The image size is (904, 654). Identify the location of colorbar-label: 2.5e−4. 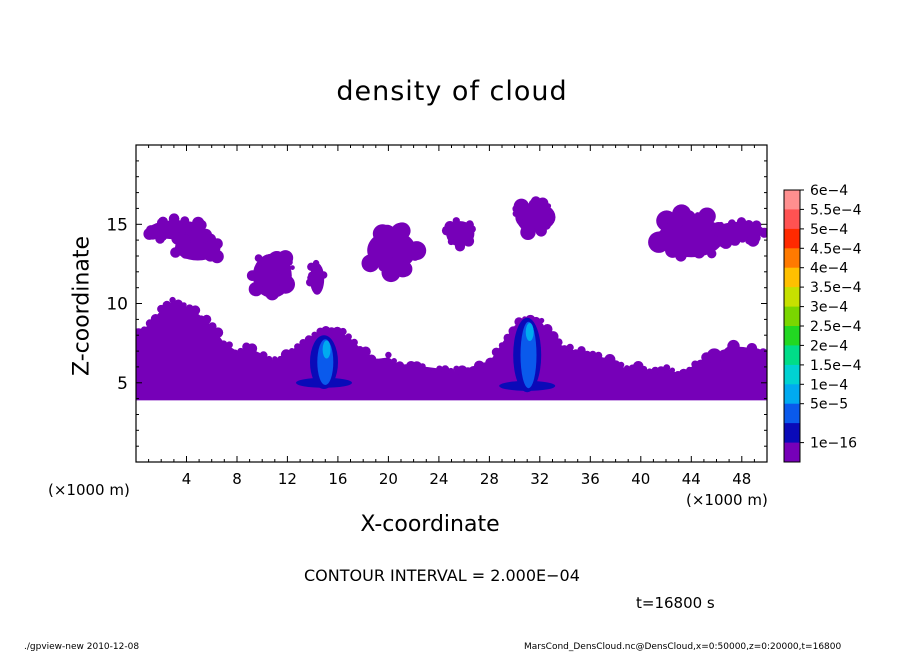
(836, 327).